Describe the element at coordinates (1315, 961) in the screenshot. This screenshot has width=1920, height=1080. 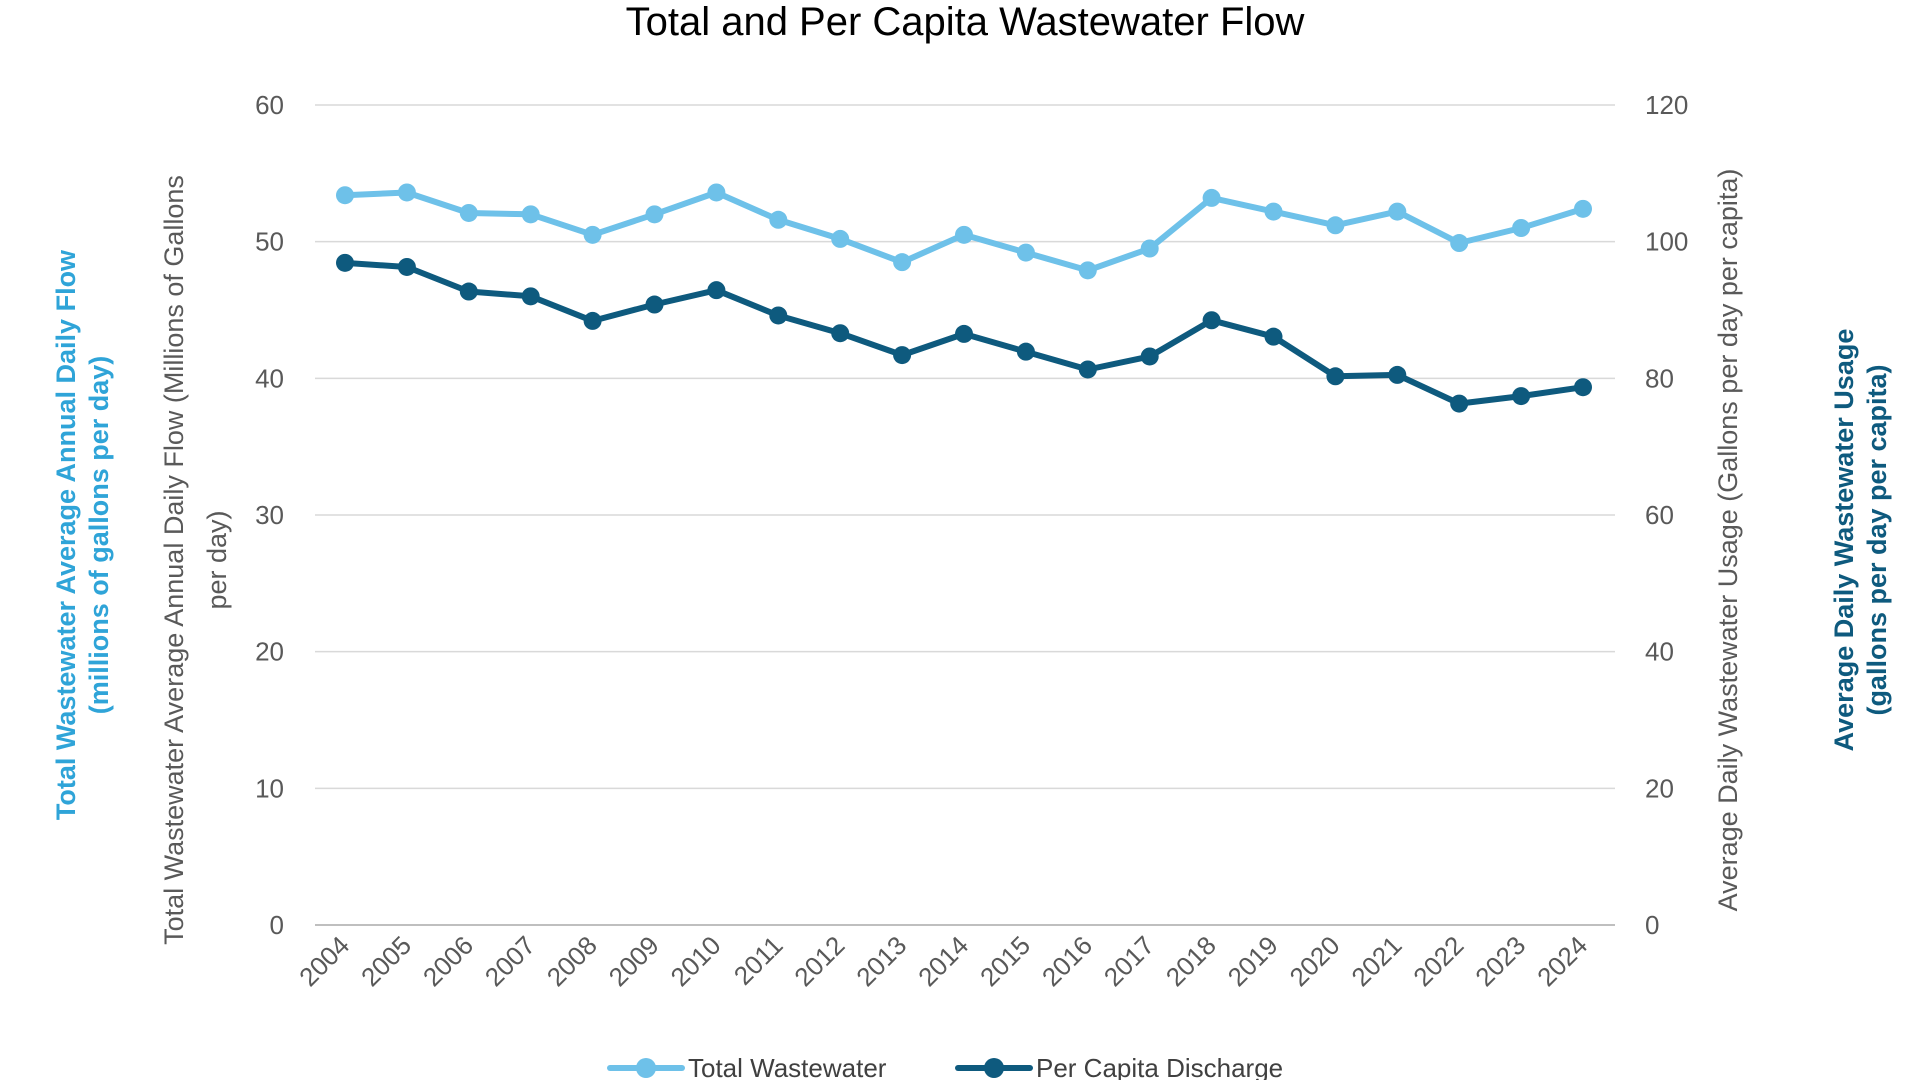
I see `x-axis-tick-label: 2020` at that location.